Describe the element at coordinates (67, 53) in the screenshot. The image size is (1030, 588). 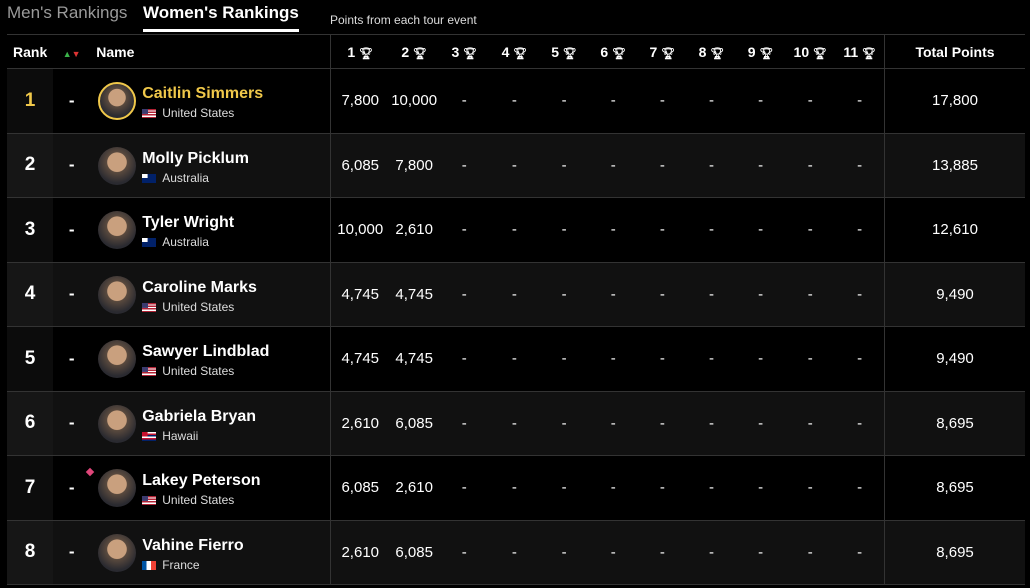
I see `arrow-up-icon: ▲` at that location.